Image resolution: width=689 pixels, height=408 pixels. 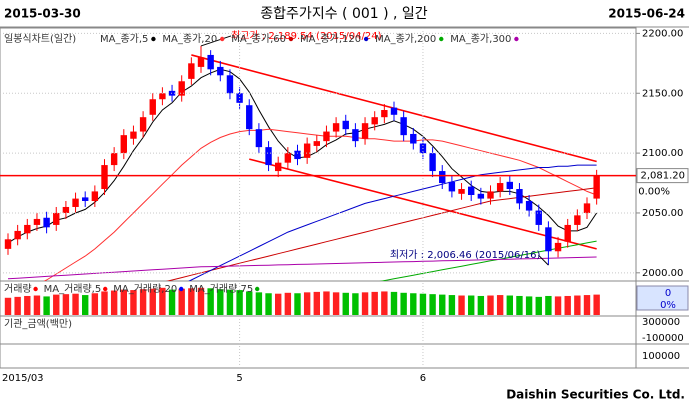 What do you see at coordinates (662, 298) in the screenshot?
I see `volume-axis-box` at bounding box center [662, 298].